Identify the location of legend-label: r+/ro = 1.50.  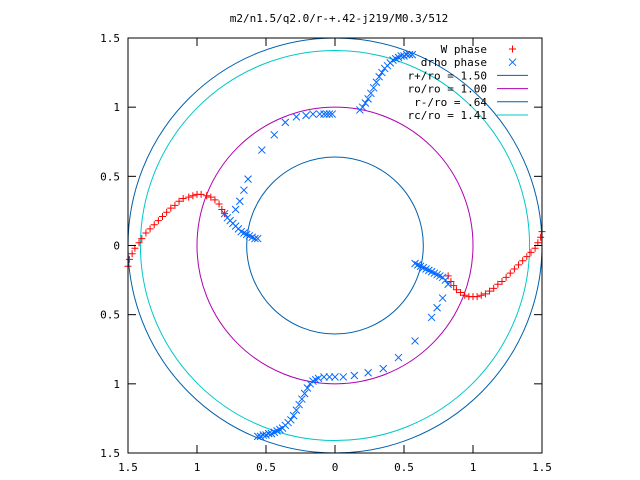
(447, 75).